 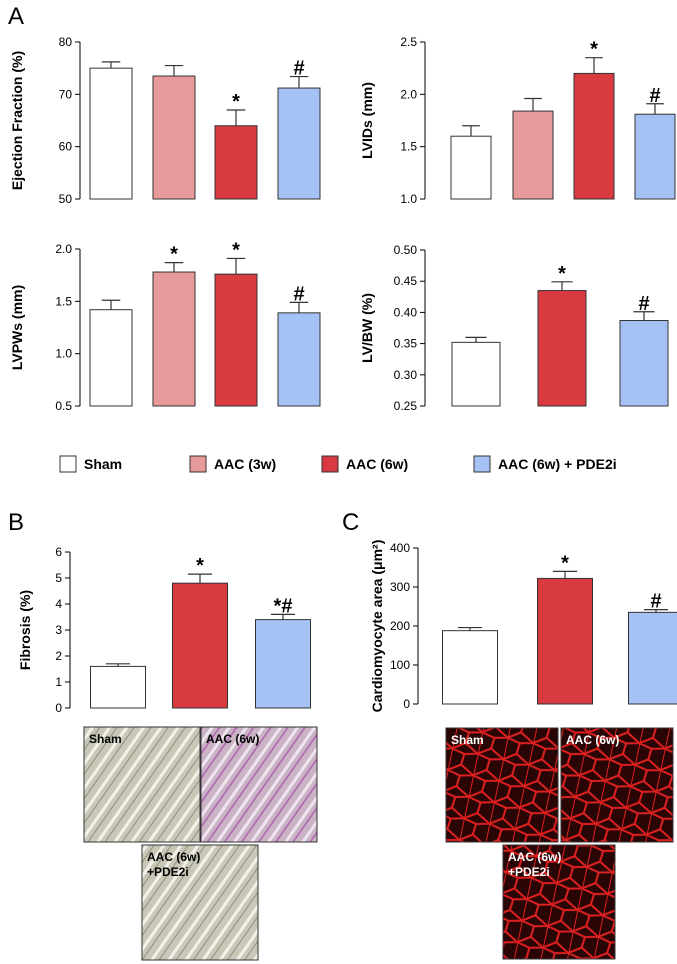 I want to click on y-axis-label: Fibrosis (%), so click(x=25, y=630).